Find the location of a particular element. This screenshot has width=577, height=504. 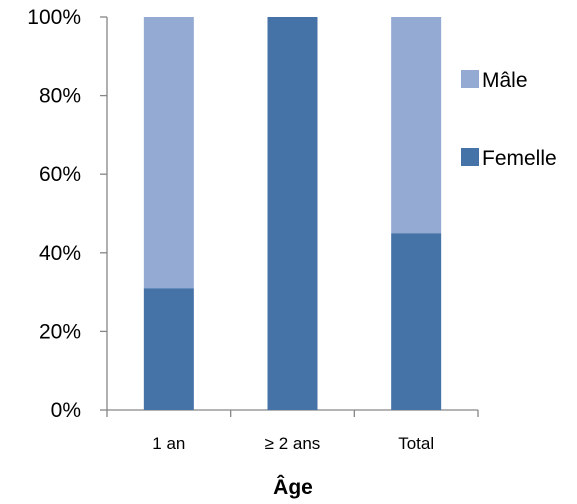

y-tick-label: 20% is located at coordinates (60, 331).